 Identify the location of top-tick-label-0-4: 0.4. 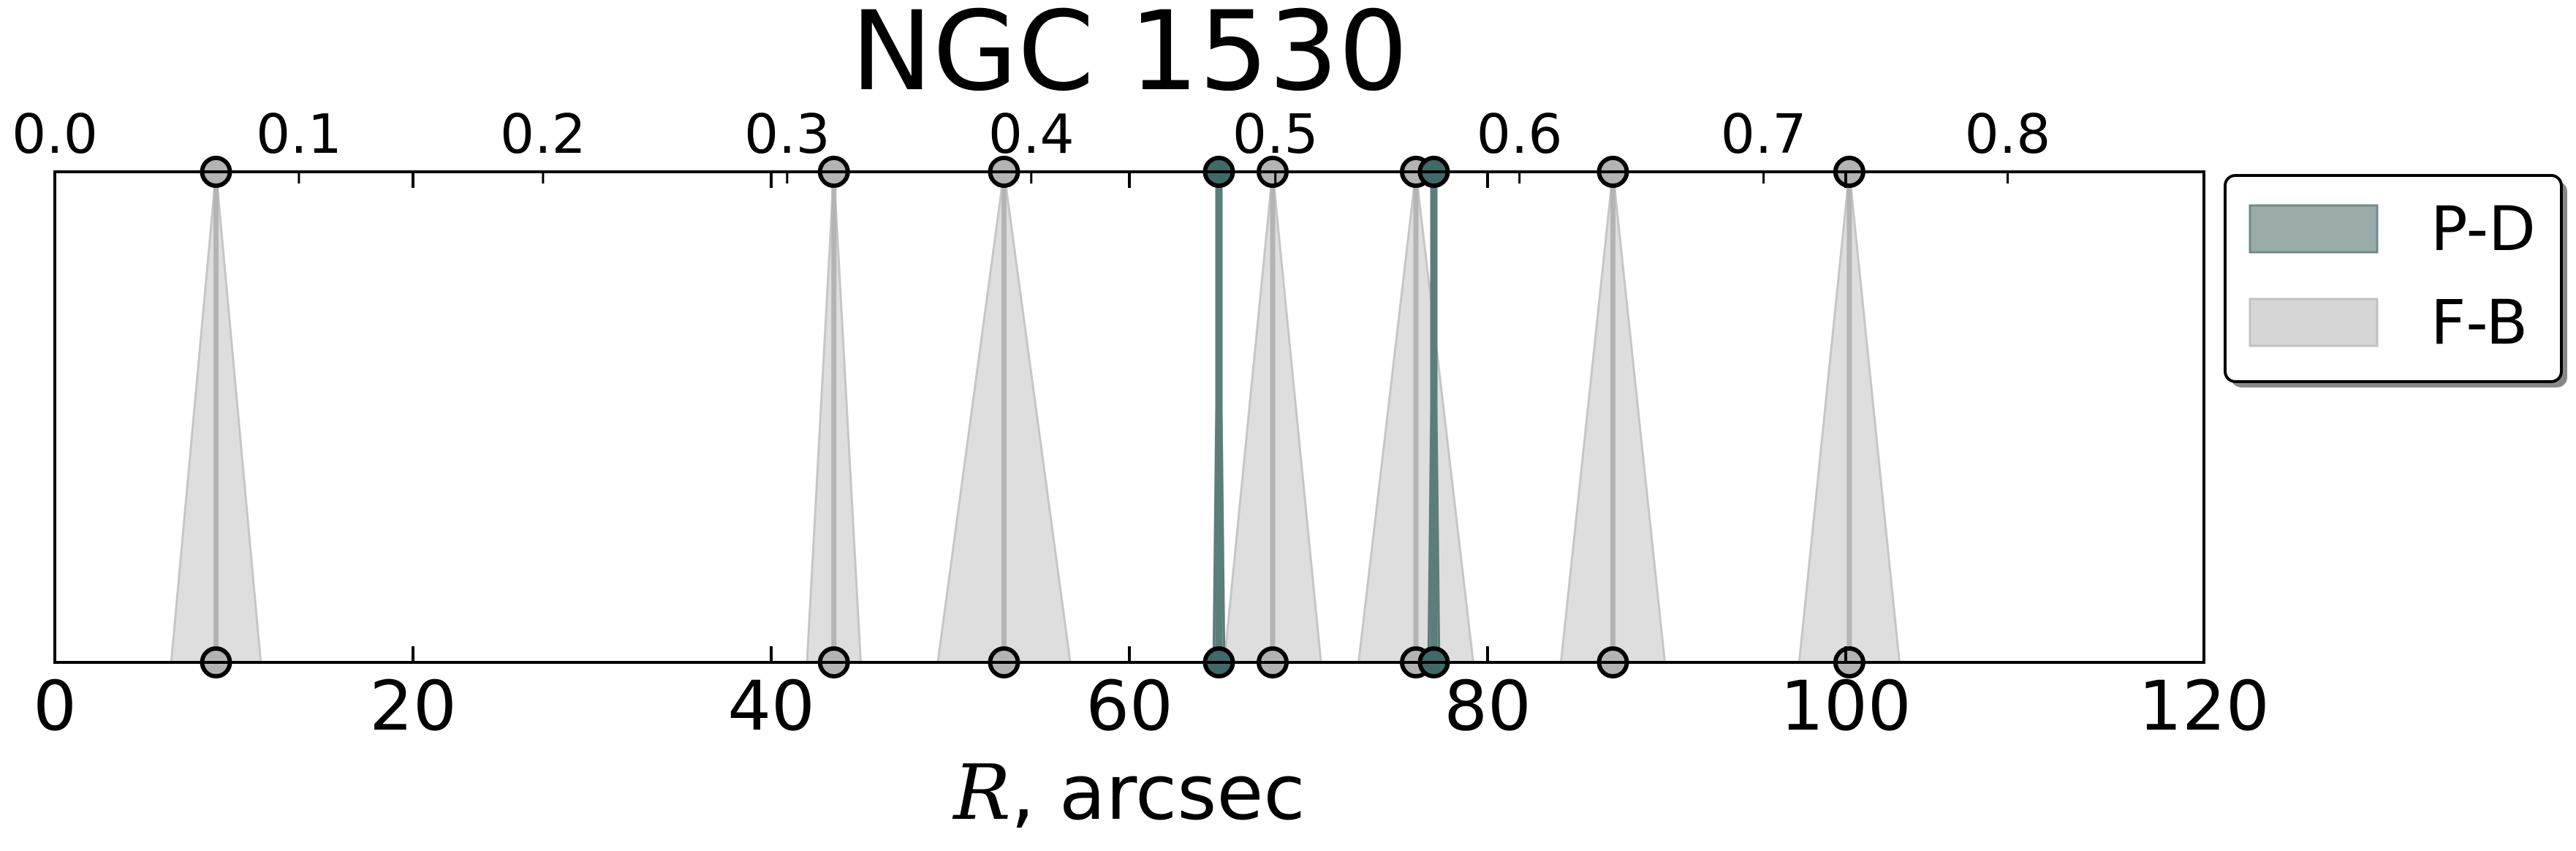
(1031, 134).